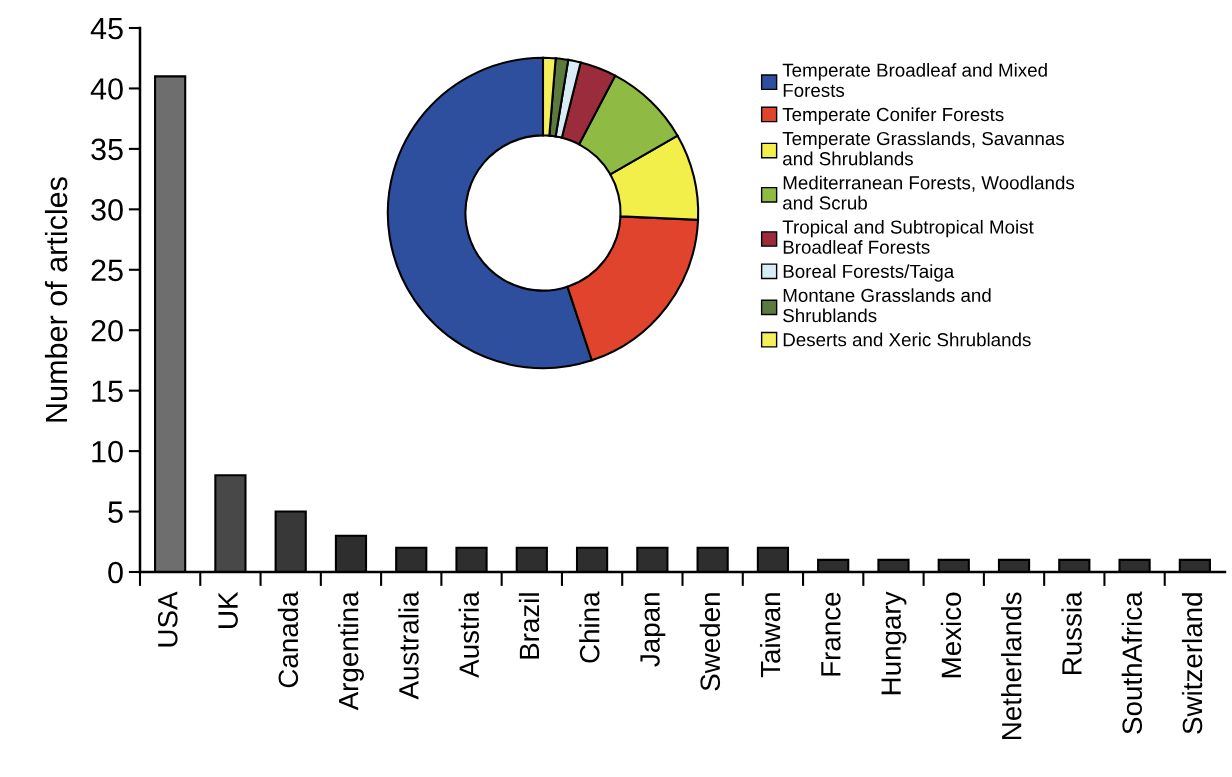  What do you see at coordinates (167, 619) in the screenshot?
I see `x-tick-label: USA` at bounding box center [167, 619].